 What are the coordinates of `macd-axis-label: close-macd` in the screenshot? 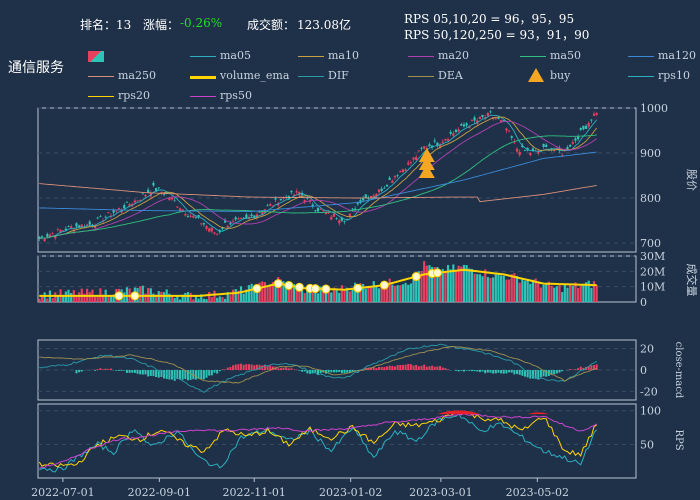 It's located at (678, 370).